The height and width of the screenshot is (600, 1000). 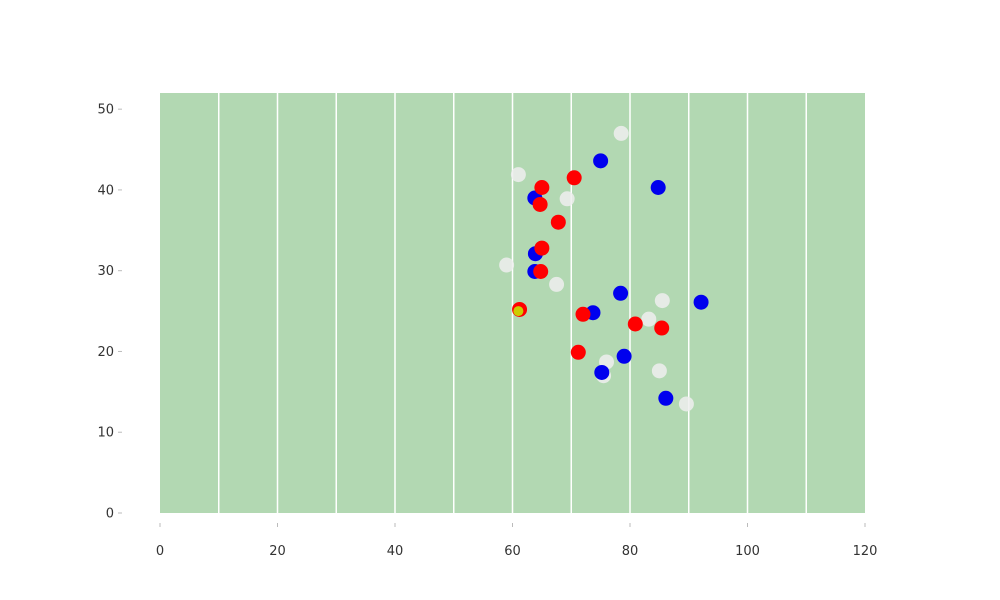 I want to click on y-tick-label: 20, so click(x=105, y=352).